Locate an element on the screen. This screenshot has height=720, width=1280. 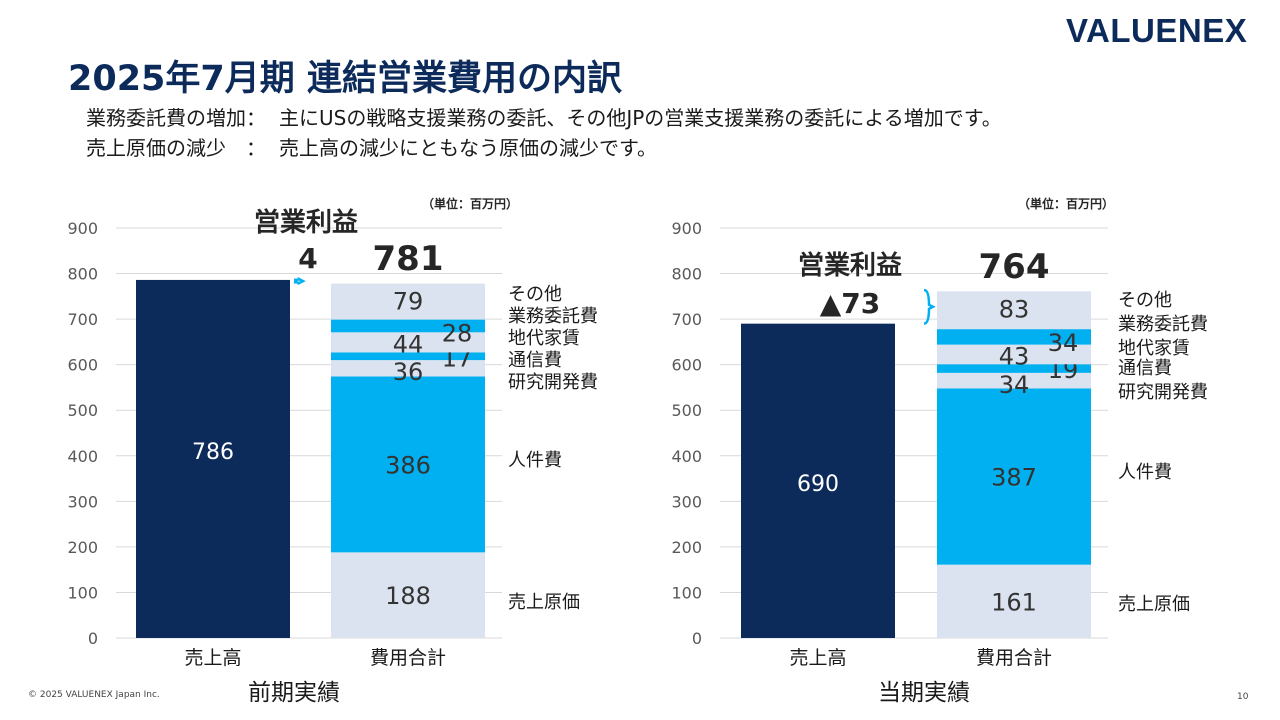
page-number: 10 is located at coordinates (1243, 697).